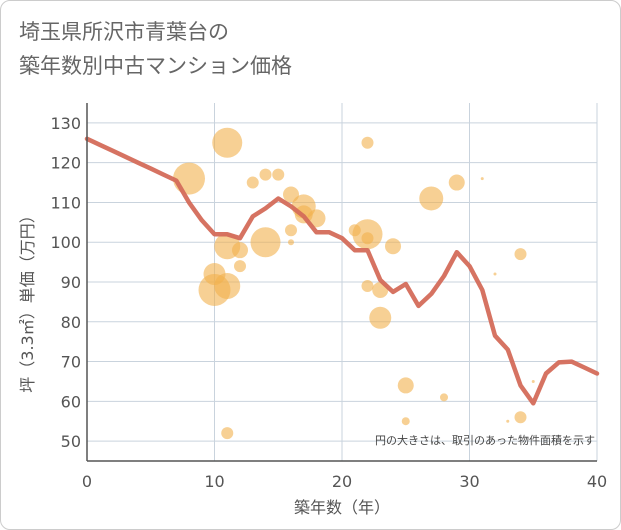 The image size is (621, 530). What do you see at coordinates (65, 242) in the screenshot?
I see `y-tick-label-5: 100` at bounding box center [65, 242].